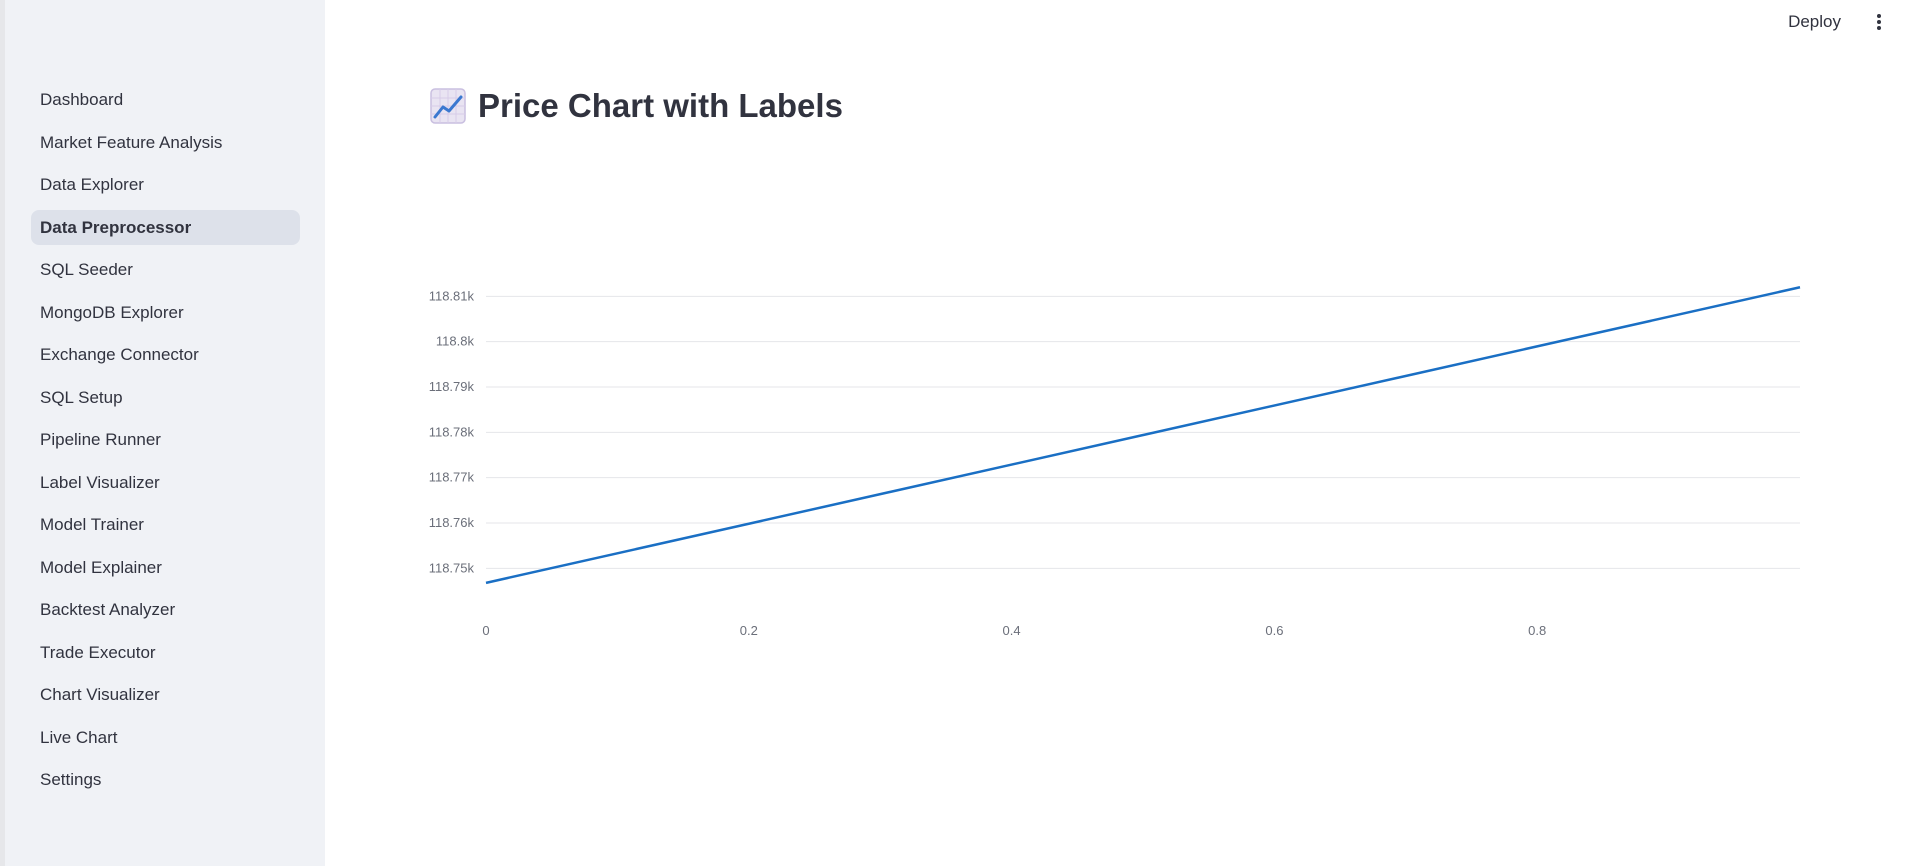 The width and height of the screenshot is (1919, 866). What do you see at coordinates (452, 477) in the screenshot?
I see `y-tick-label: 118.77k` at bounding box center [452, 477].